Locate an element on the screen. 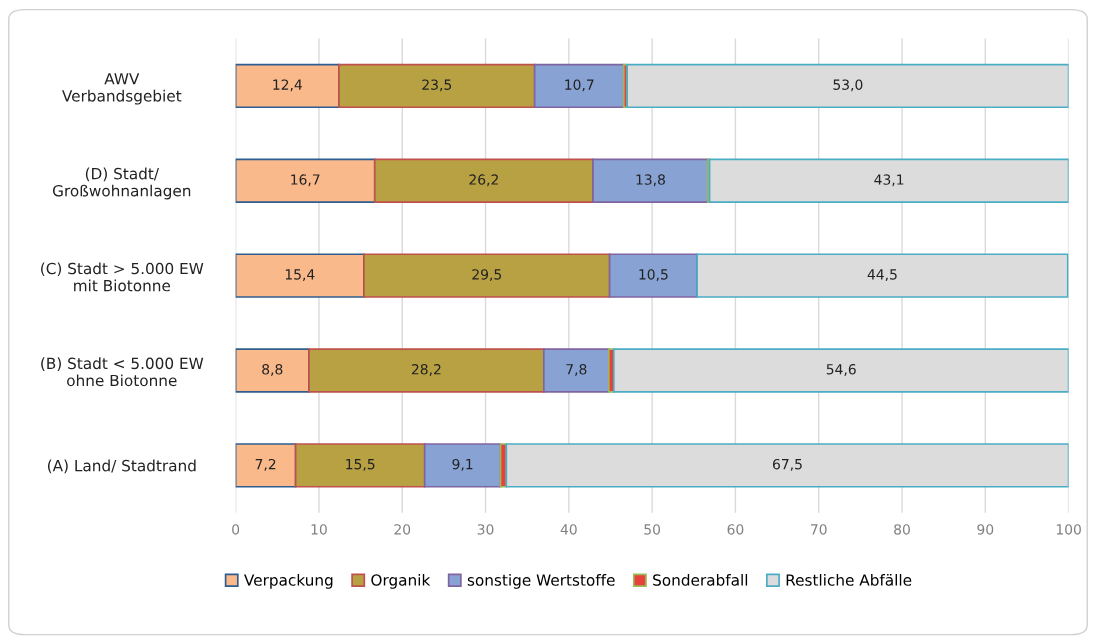  x-tick-label: 80 is located at coordinates (902, 529).